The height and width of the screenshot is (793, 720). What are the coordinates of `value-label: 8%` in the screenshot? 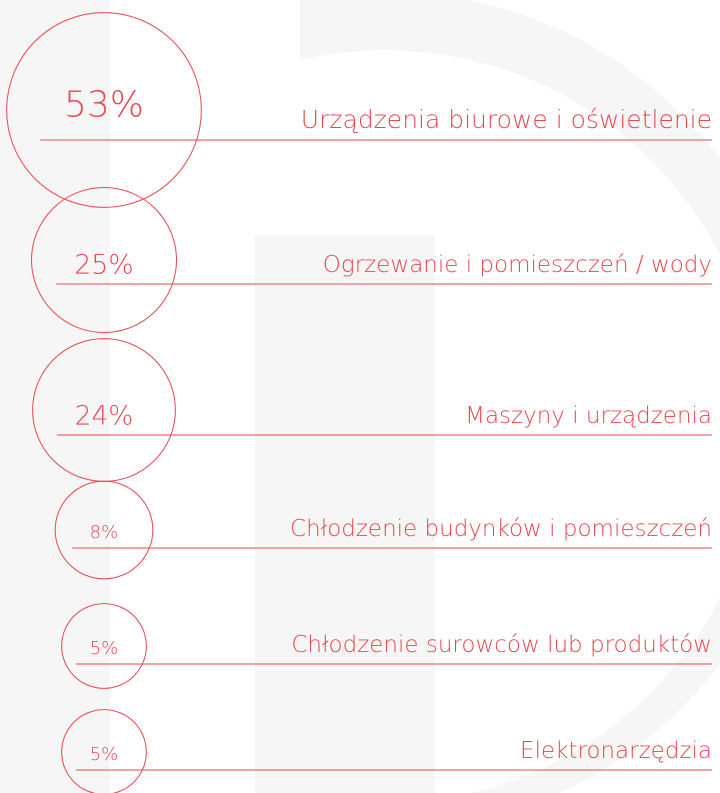 It's located at (104, 532).